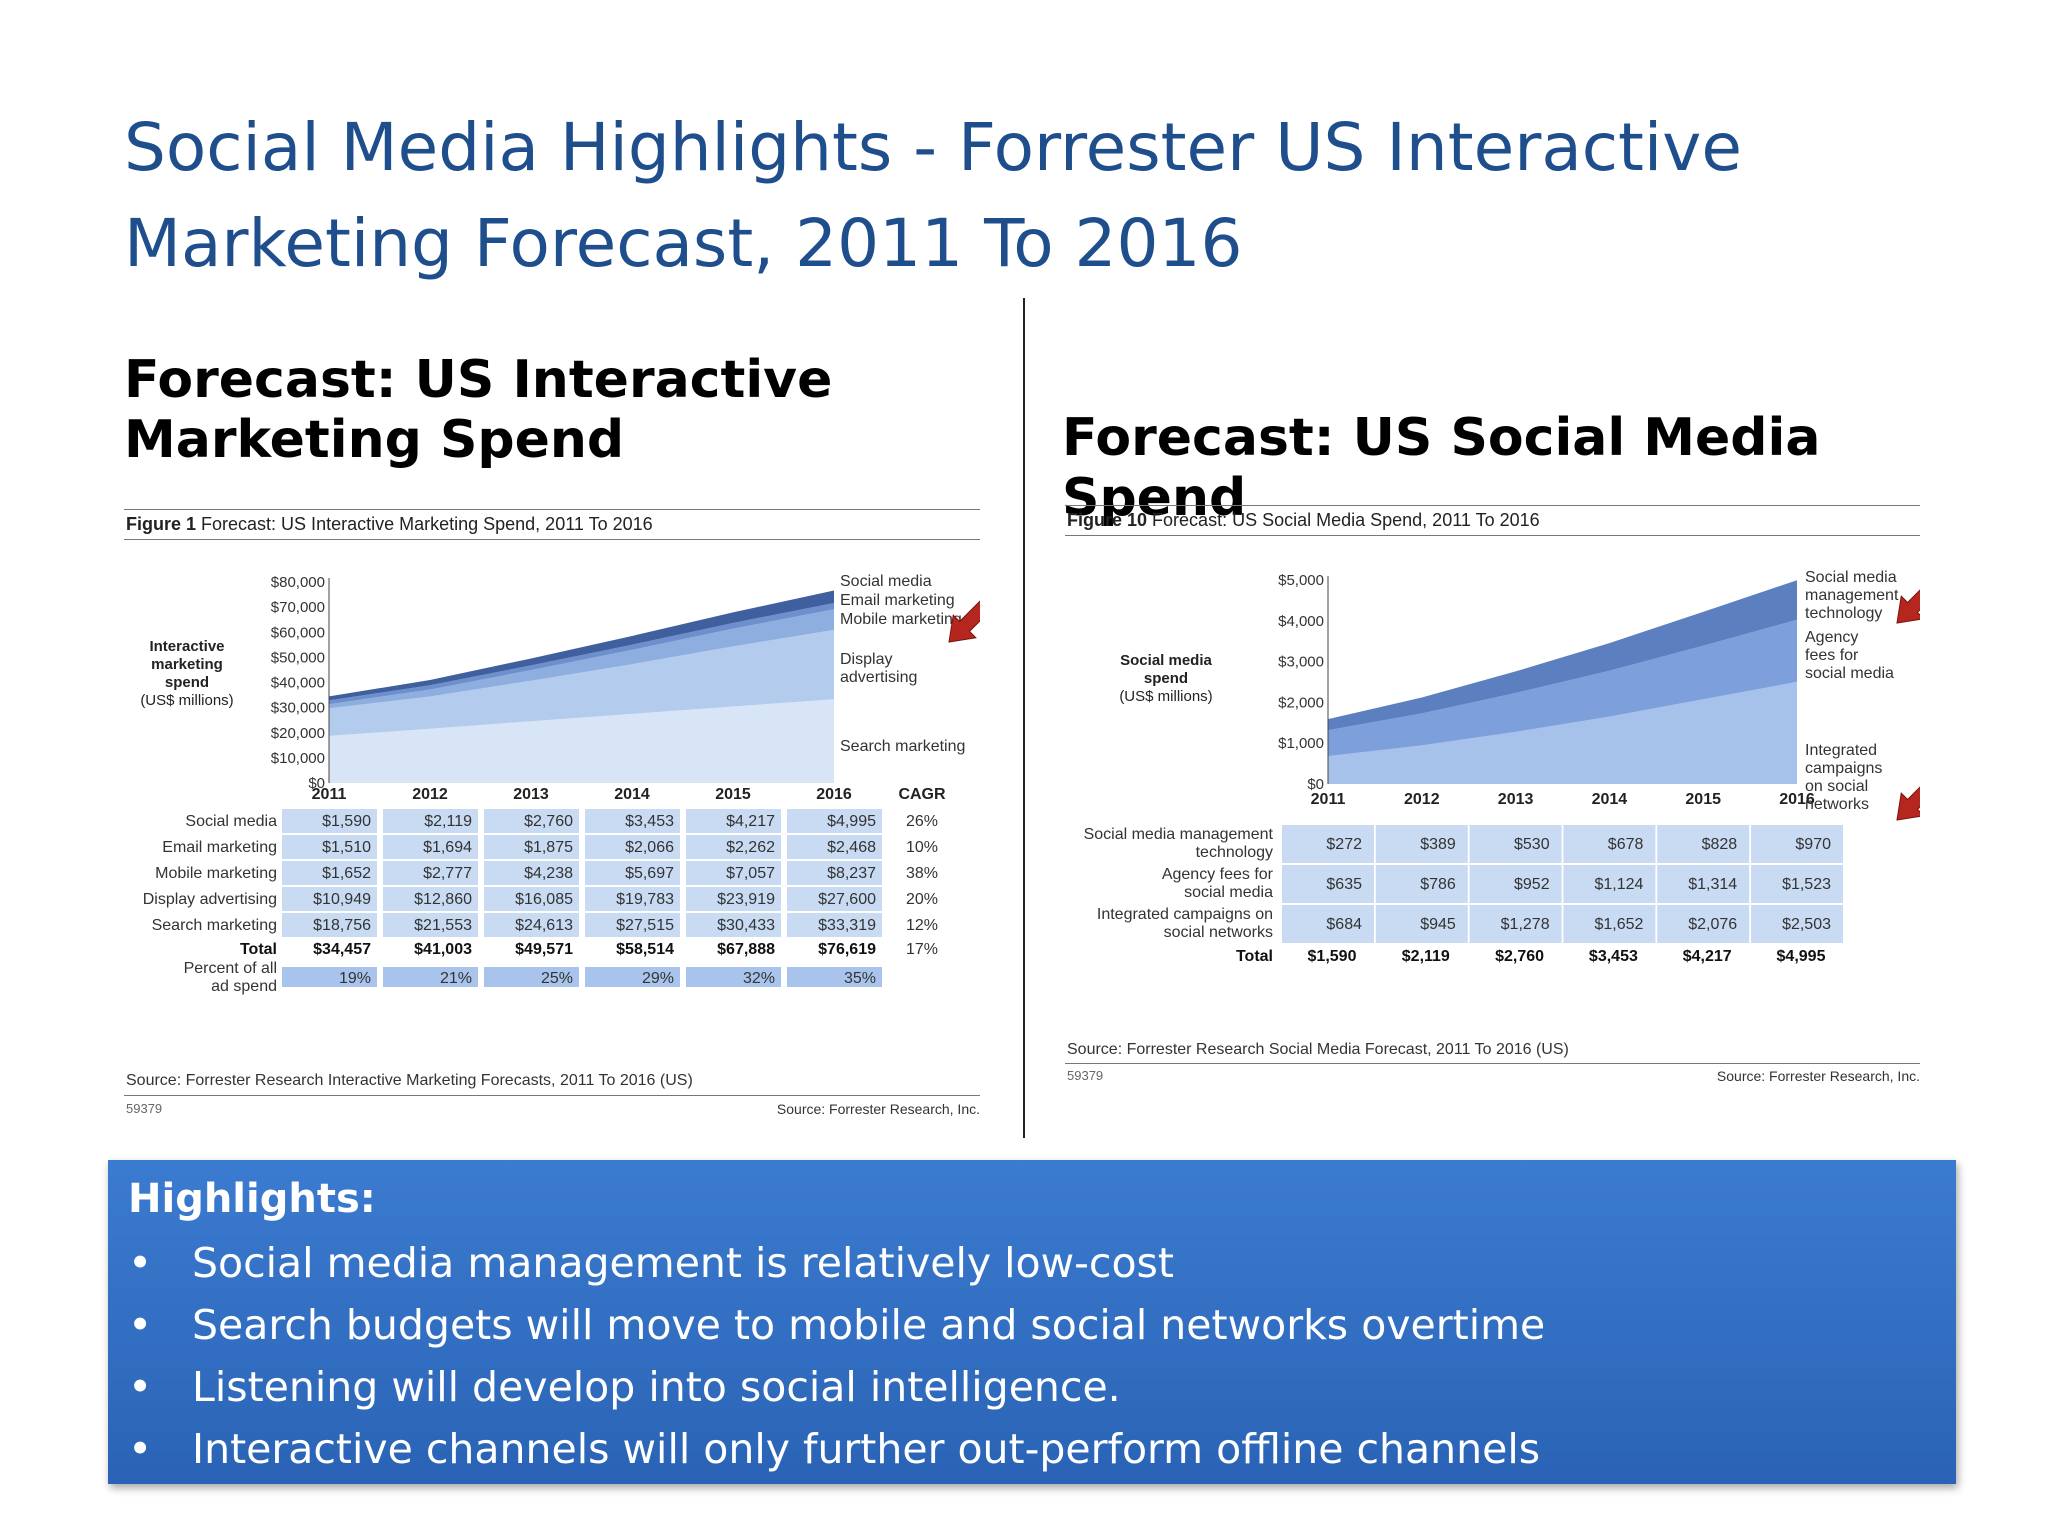 This screenshot has width=2048, height=1536. I want to click on chart1-series-label-display-advertising: Display, so click(866, 659).